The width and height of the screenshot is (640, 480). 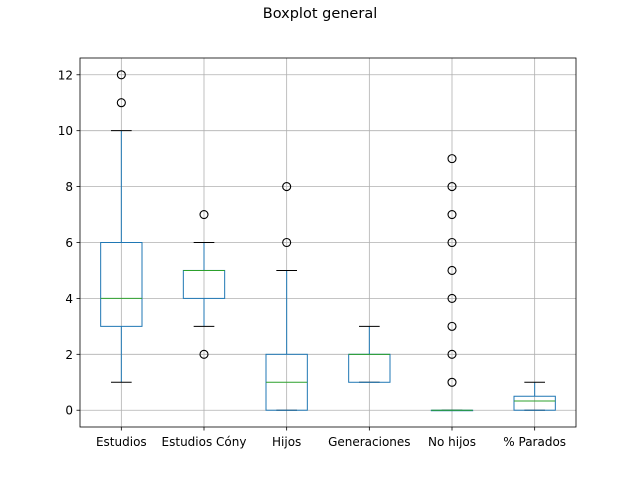 What do you see at coordinates (69, 299) in the screenshot?
I see `y-tick-label: 4` at bounding box center [69, 299].